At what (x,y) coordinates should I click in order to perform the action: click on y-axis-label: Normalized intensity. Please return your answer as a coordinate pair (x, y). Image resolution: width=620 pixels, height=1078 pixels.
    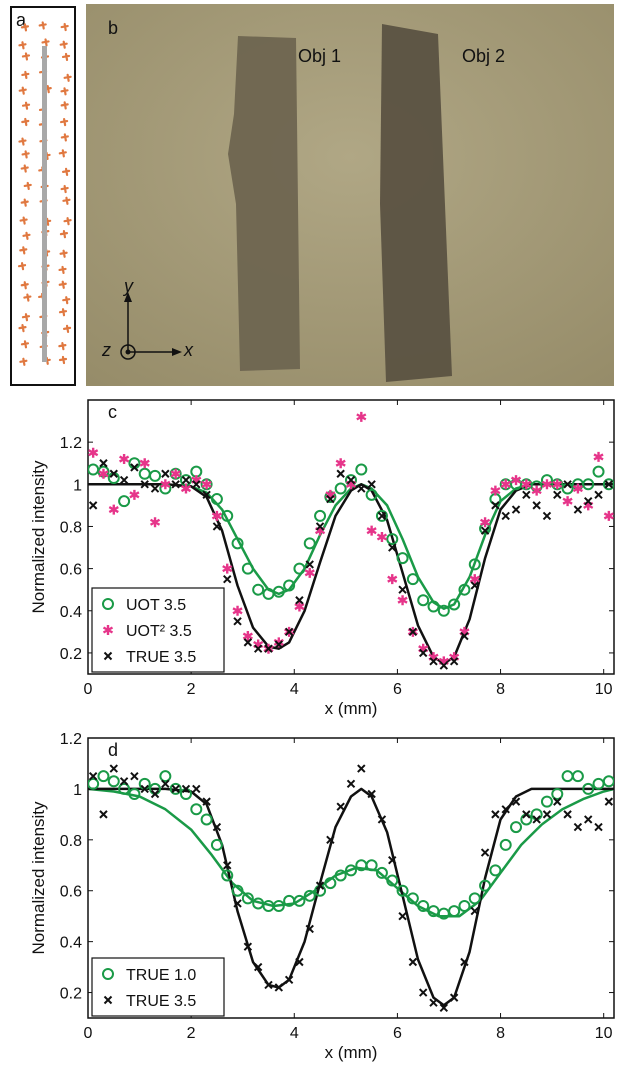
    Looking at the image, I should click on (38, 878).